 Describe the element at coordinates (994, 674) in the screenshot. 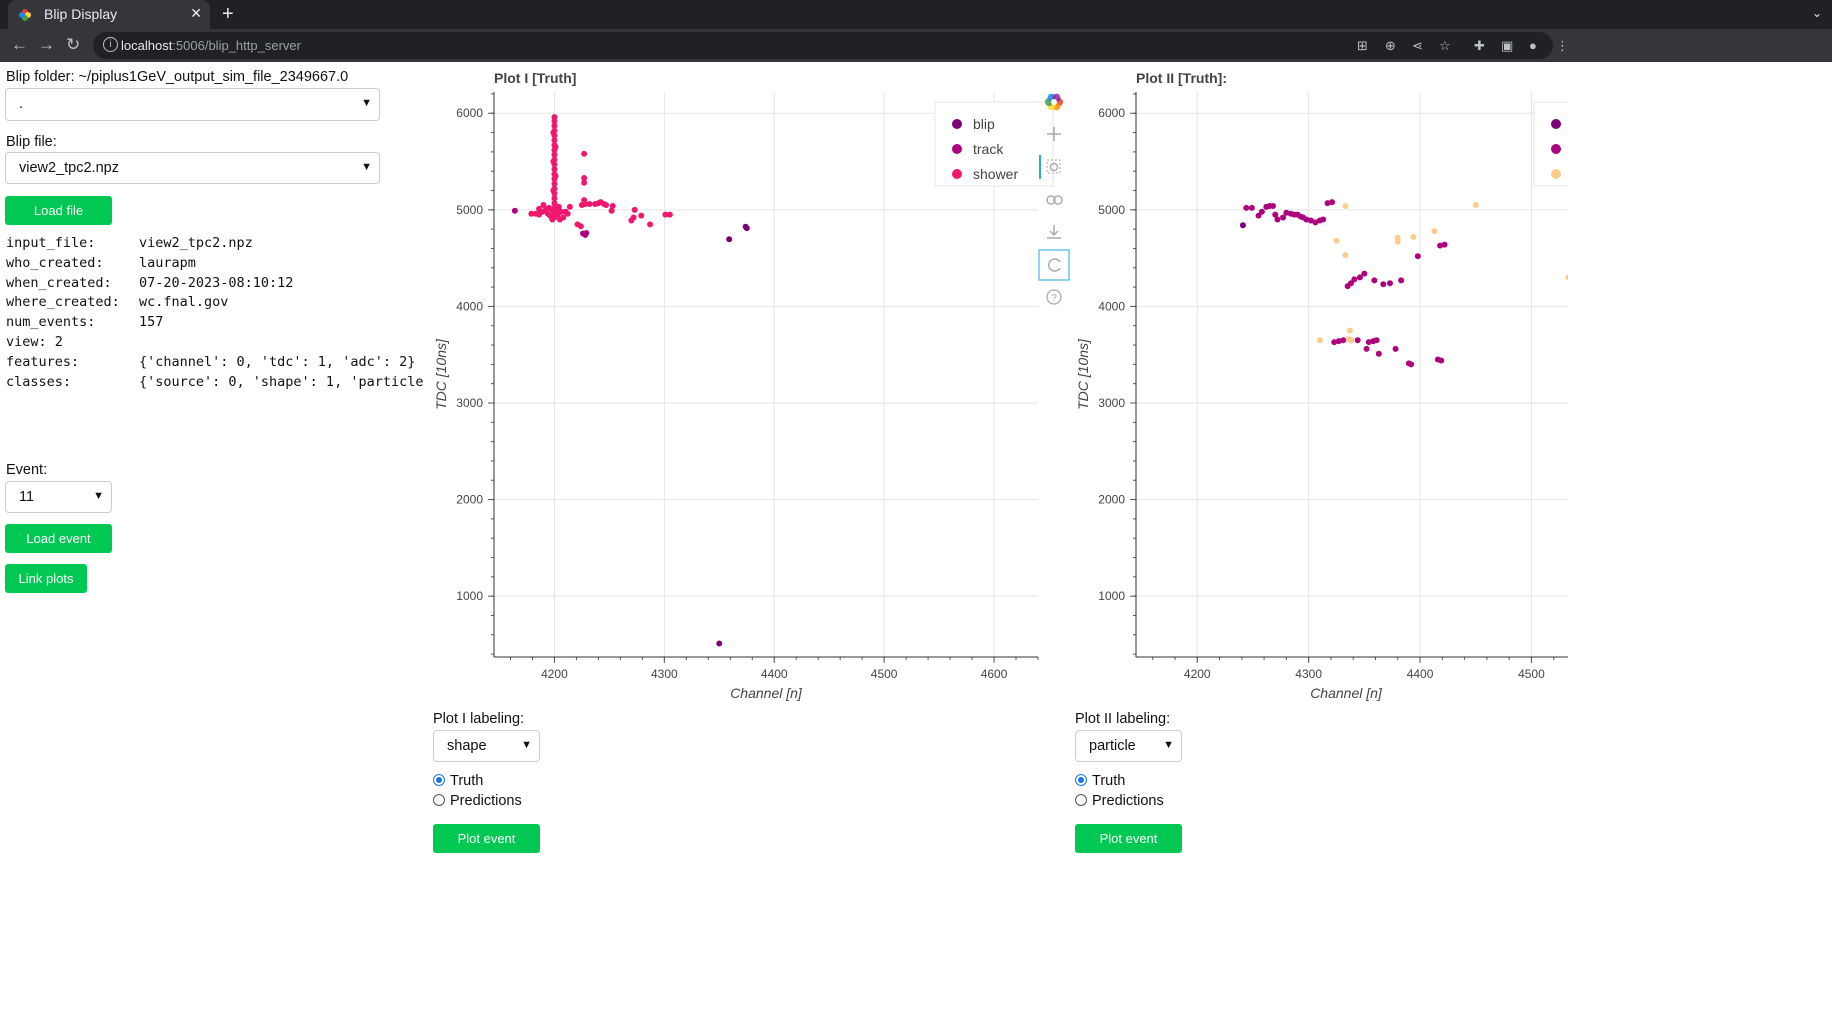

I see `x-tick-label: 4600` at that location.